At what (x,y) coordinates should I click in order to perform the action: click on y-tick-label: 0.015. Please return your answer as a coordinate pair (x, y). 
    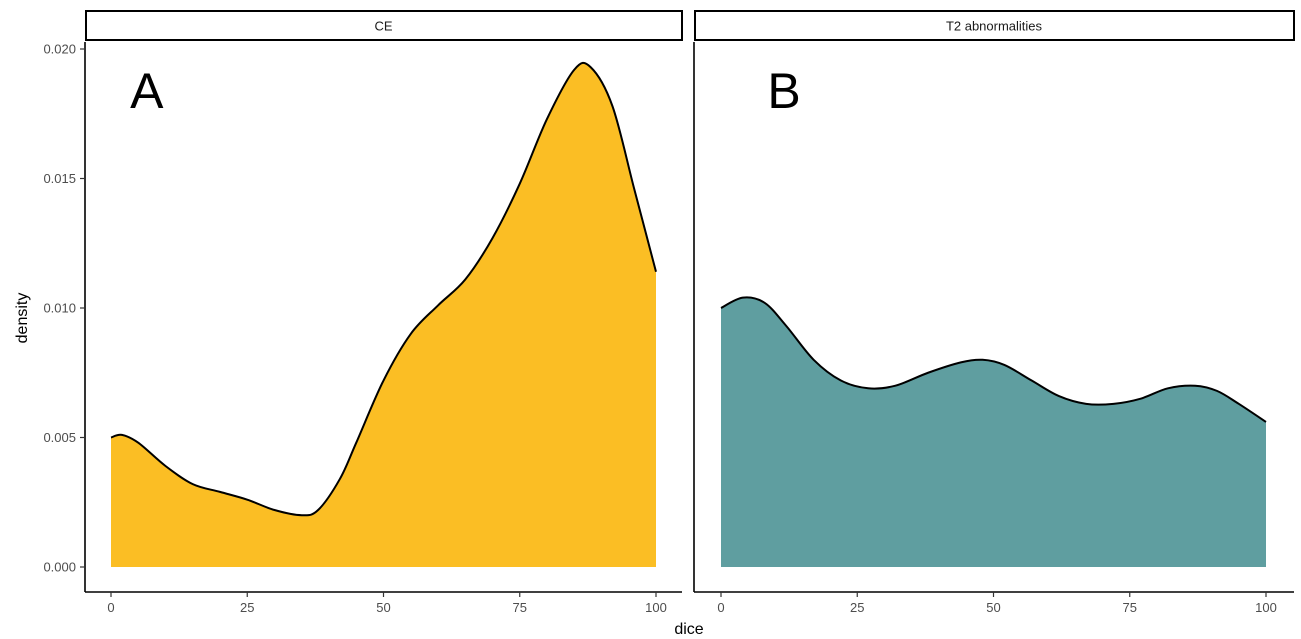
    Looking at the image, I should click on (59, 178).